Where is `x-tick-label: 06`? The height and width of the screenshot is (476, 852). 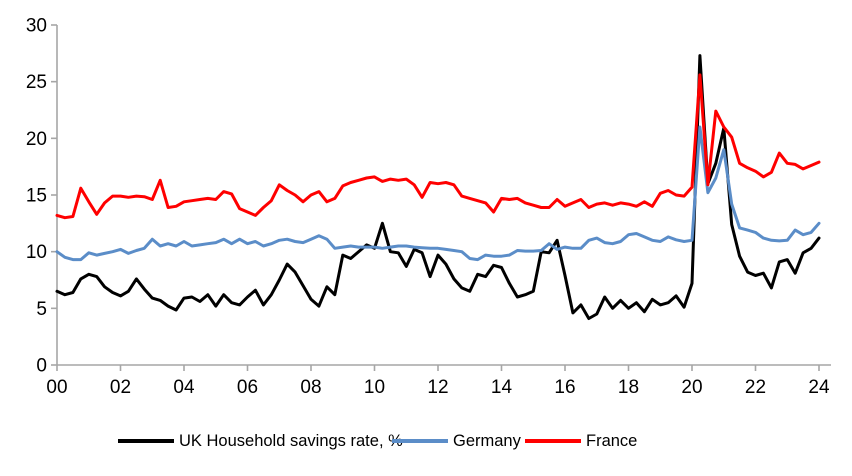 x-tick-label: 06 is located at coordinates (247, 387).